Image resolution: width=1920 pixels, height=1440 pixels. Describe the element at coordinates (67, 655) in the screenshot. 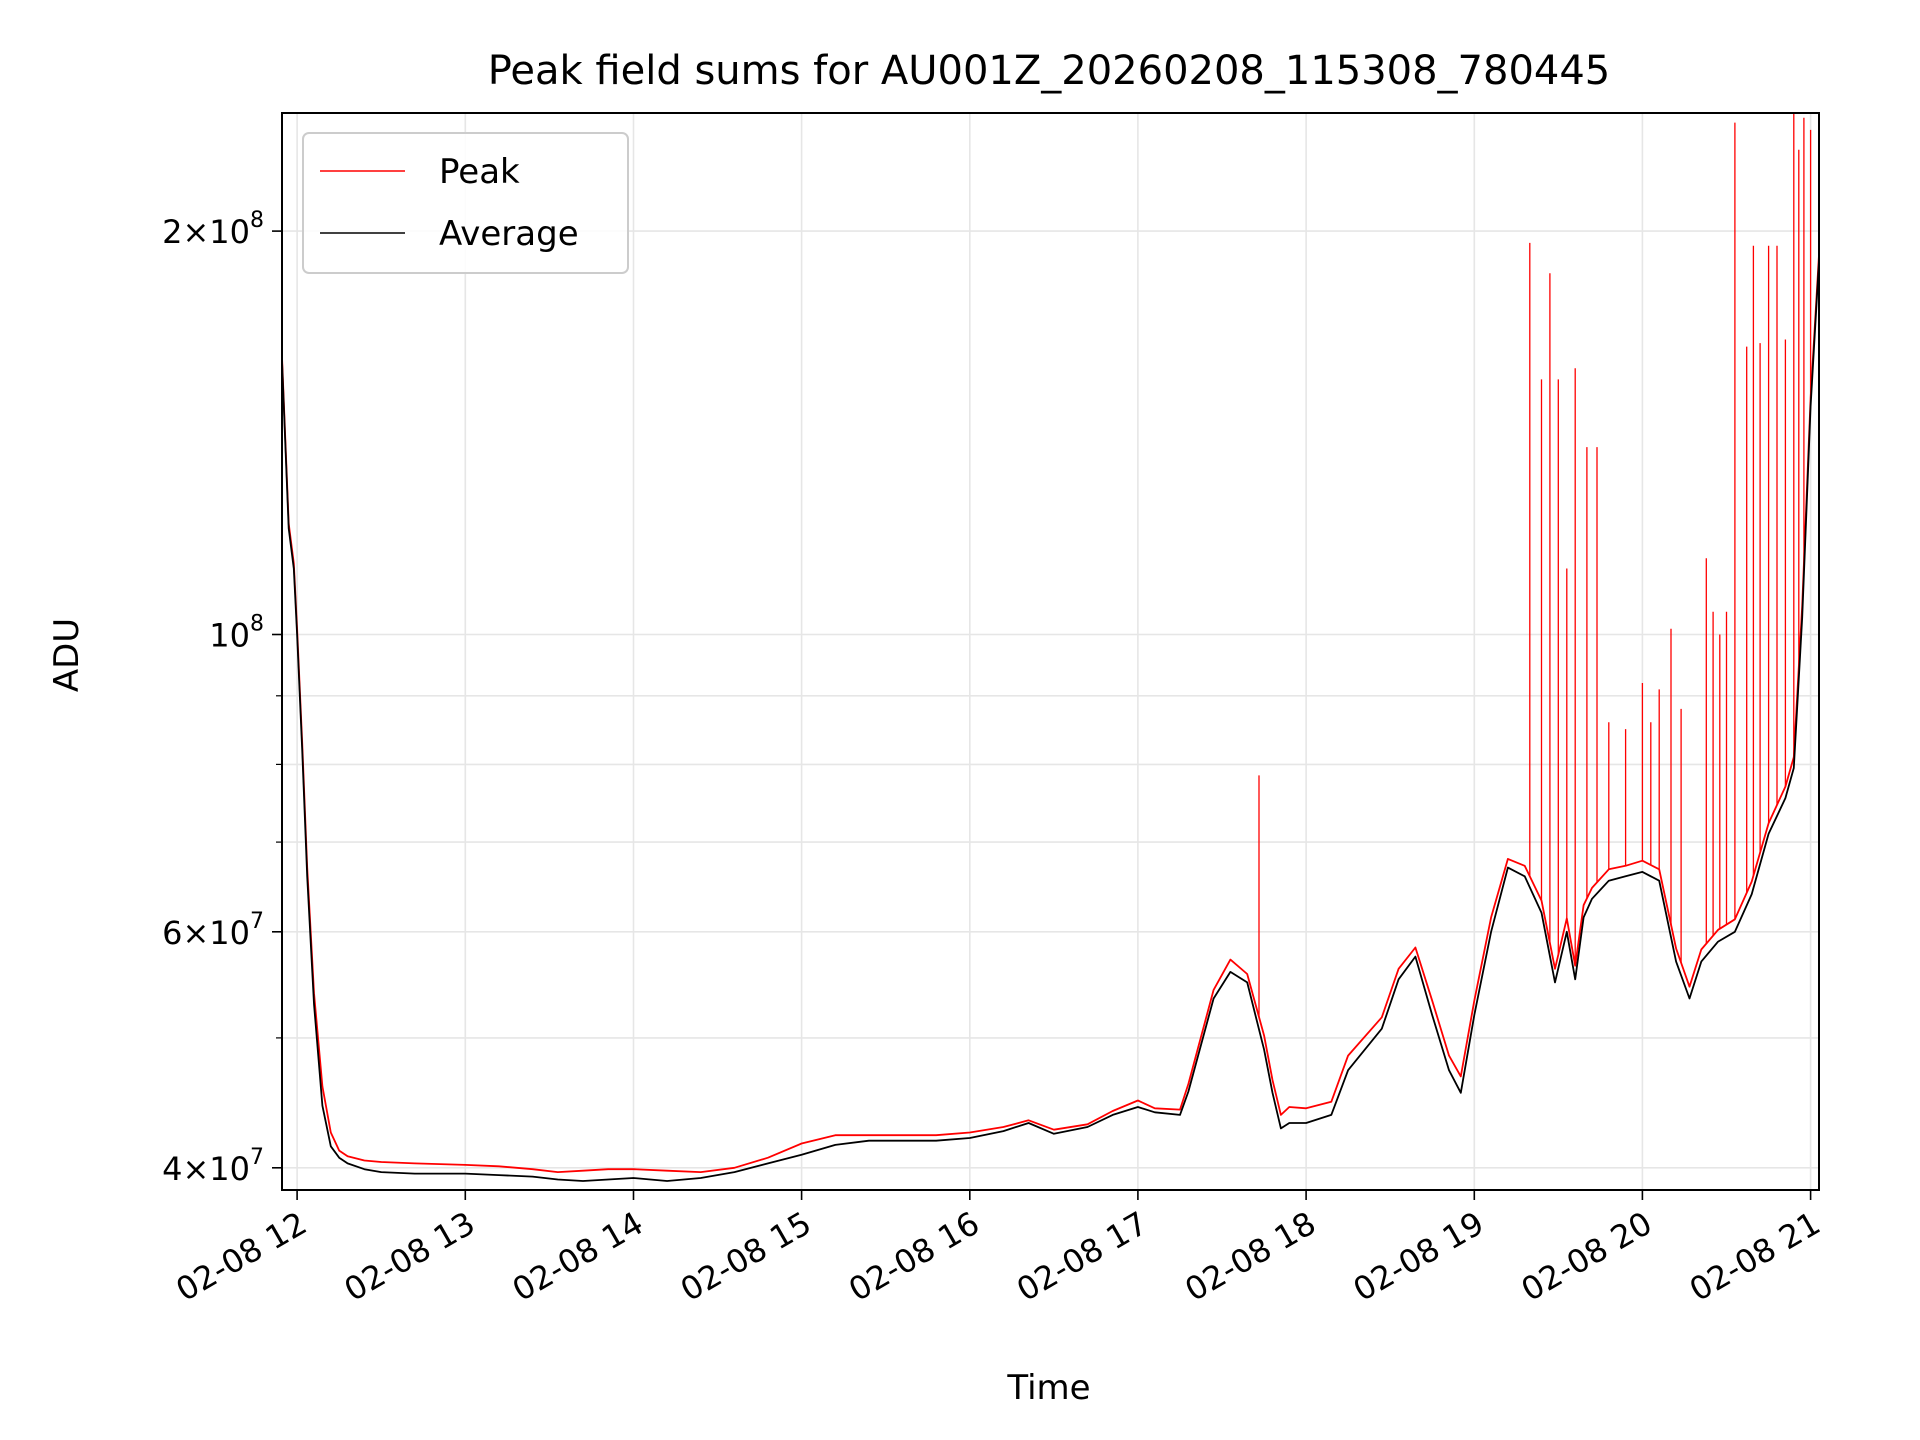

I see `y-axis-label: ADU` at that location.